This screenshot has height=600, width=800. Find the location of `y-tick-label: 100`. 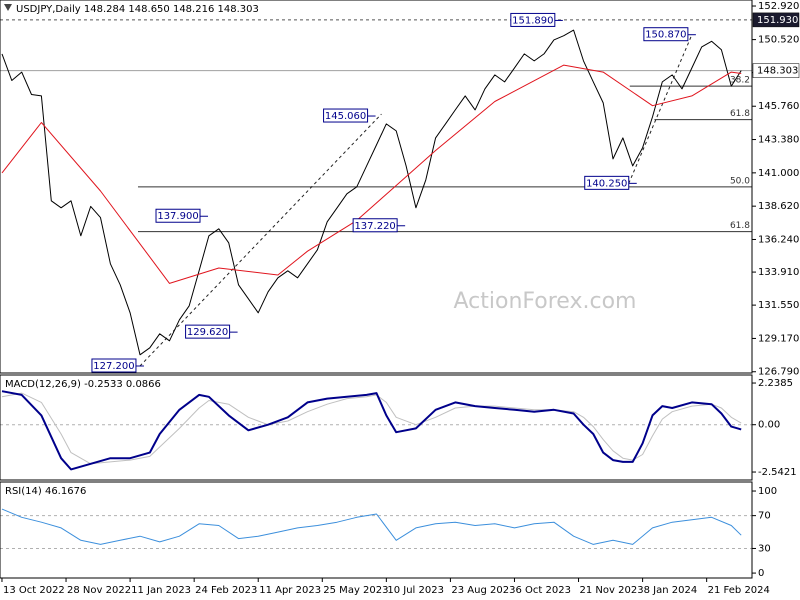

y-tick-label: 100 is located at coordinates (767, 491).